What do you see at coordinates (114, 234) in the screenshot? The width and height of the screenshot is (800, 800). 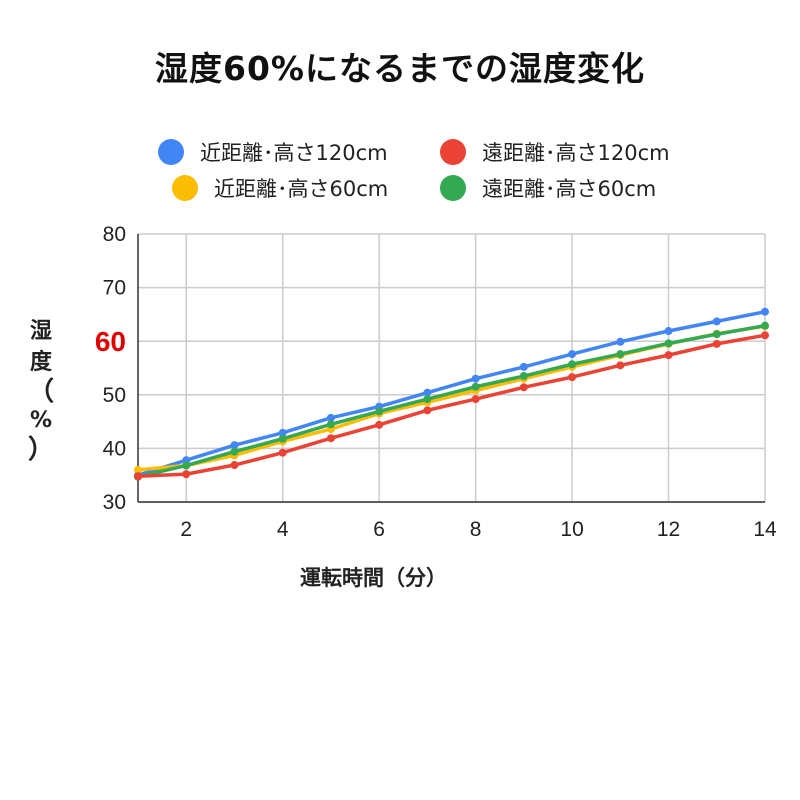 I see `y-tick-label: 80` at bounding box center [114, 234].